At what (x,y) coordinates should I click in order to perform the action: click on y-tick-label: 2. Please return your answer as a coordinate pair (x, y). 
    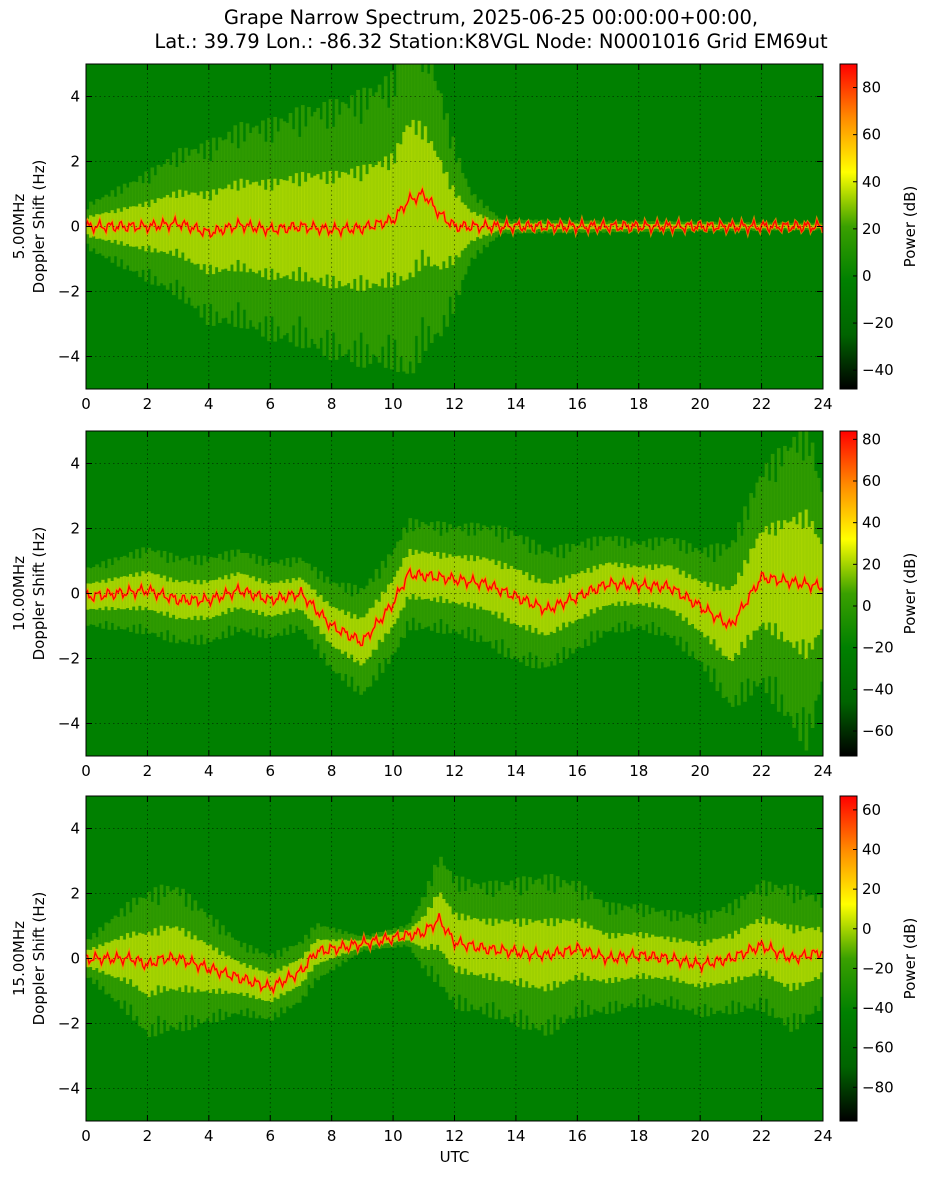
    Looking at the image, I should click on (75, 162).